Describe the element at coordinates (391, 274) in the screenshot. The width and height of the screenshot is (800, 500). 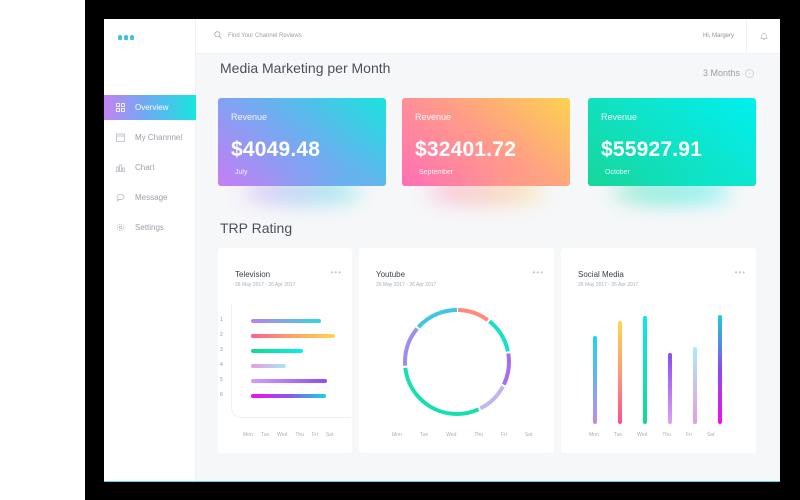
I see `panel-title: Youtube` at that location.